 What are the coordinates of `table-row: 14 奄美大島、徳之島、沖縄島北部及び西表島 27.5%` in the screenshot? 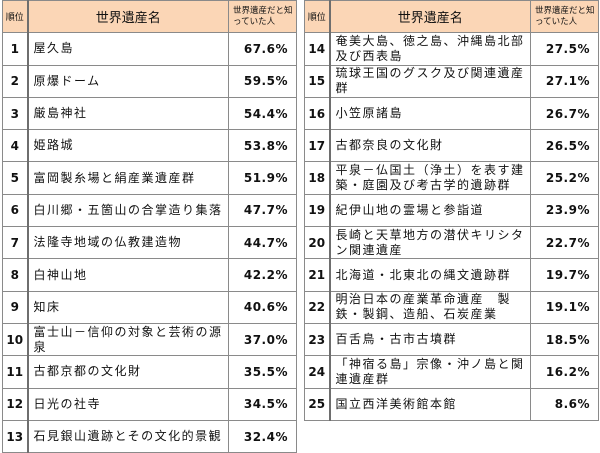 It's located at (451, 49).